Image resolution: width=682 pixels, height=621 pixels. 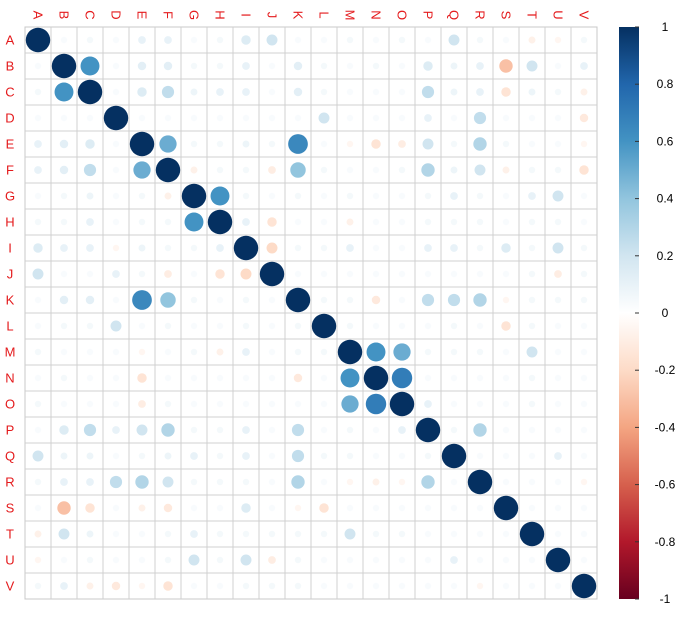 I want to click on cell-G-L, so click(x=324, y=196).